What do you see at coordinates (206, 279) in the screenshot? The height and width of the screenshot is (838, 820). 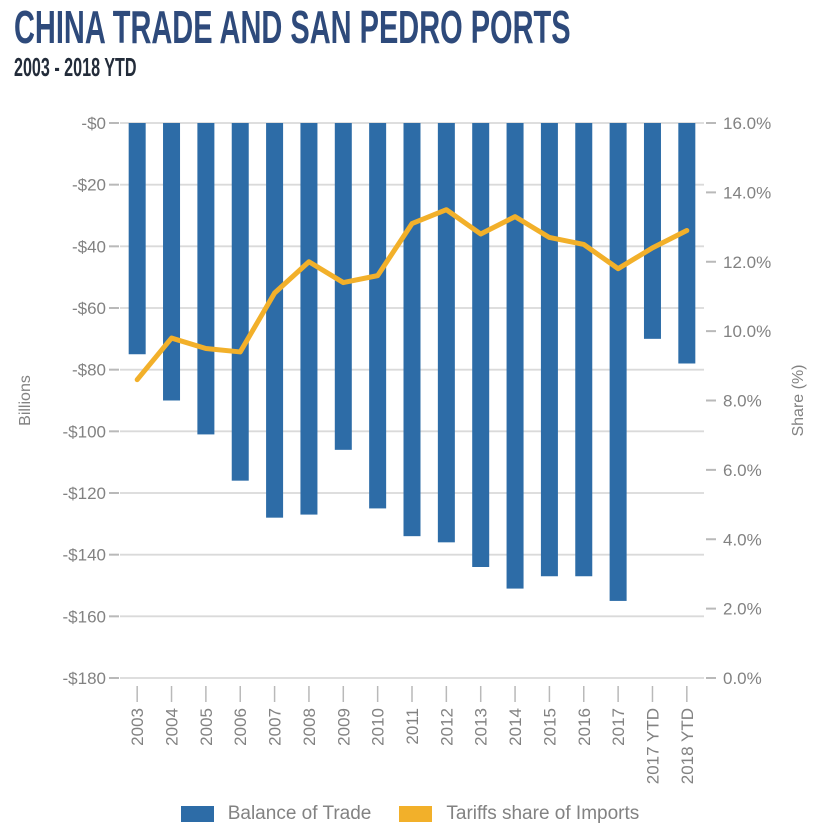 I see `bar-2005` at bounding box center [206, 279].